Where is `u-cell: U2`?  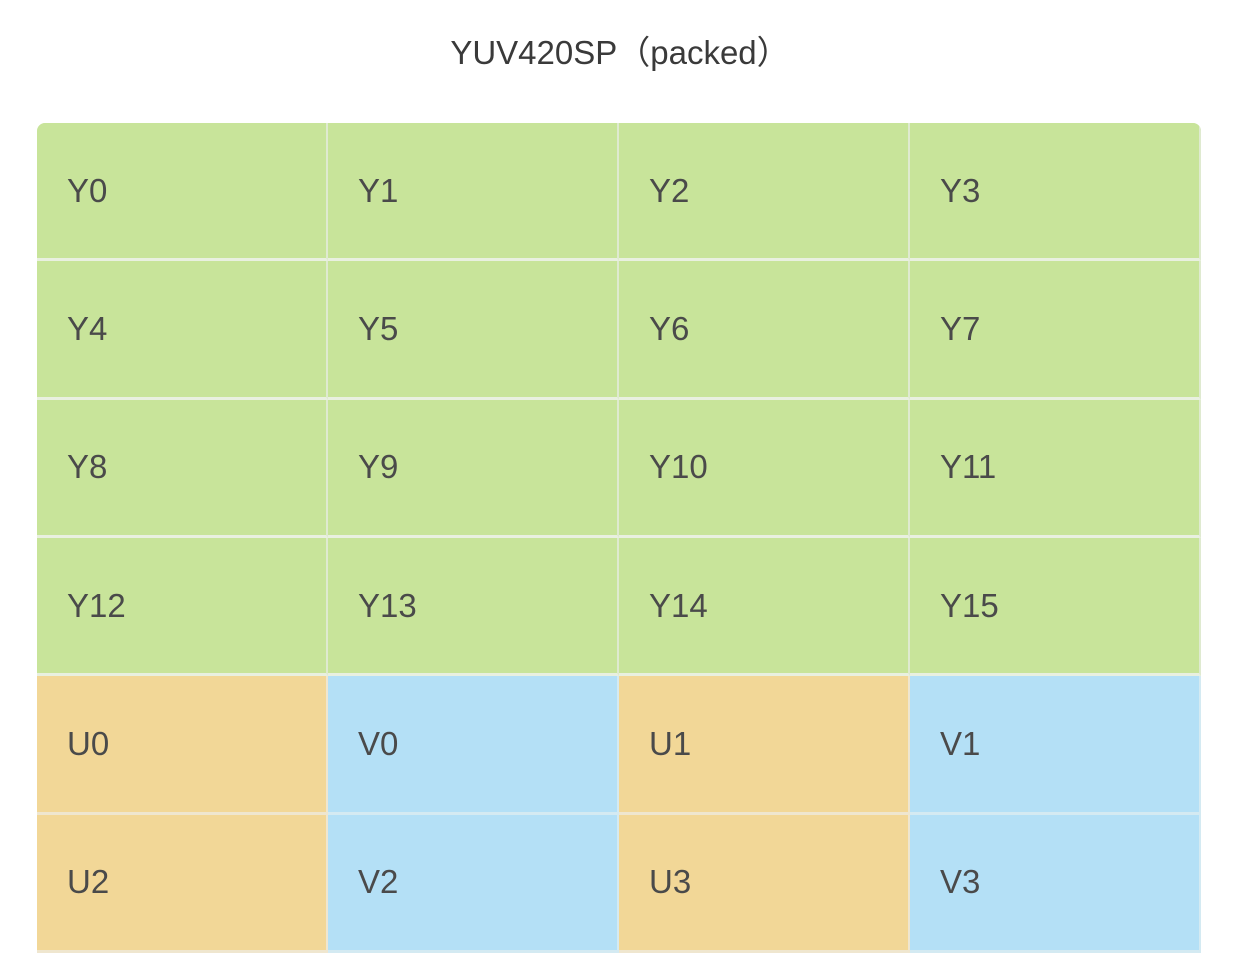
u-cell: U2 is located at coordinates (182, 883).